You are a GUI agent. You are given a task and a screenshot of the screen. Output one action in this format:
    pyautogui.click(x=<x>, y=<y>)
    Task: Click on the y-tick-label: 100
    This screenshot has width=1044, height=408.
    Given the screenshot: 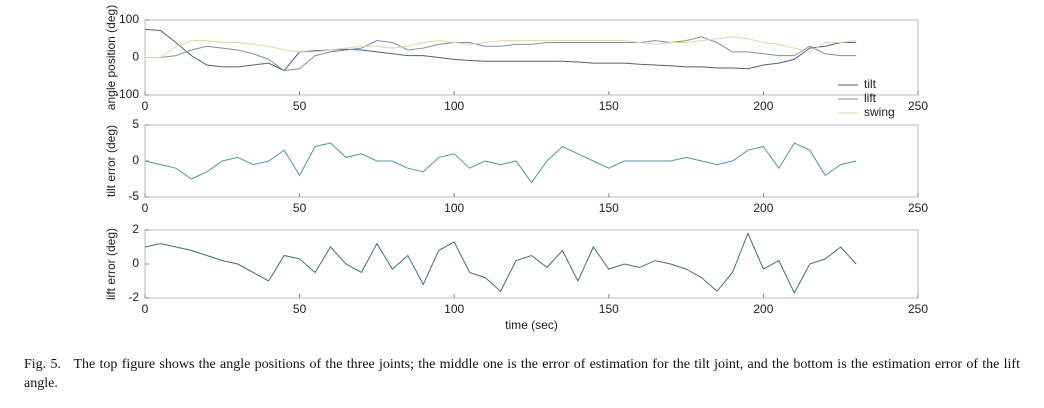 What is the action you would take?
    pyautogui.click(x=129, y=19)
    